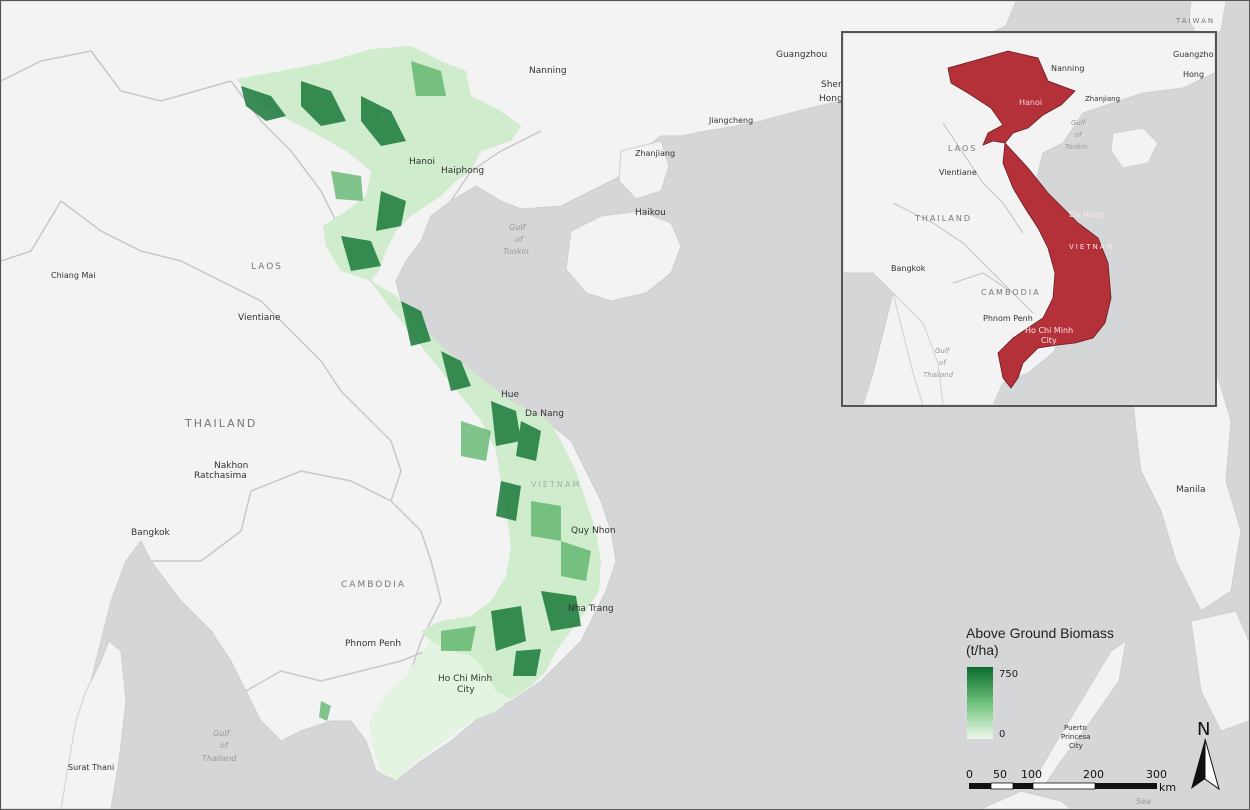  Describe the element at coordinates (1049, 340) in the screenshot. I see `inset-city-hcmc-line2: City` at that location.